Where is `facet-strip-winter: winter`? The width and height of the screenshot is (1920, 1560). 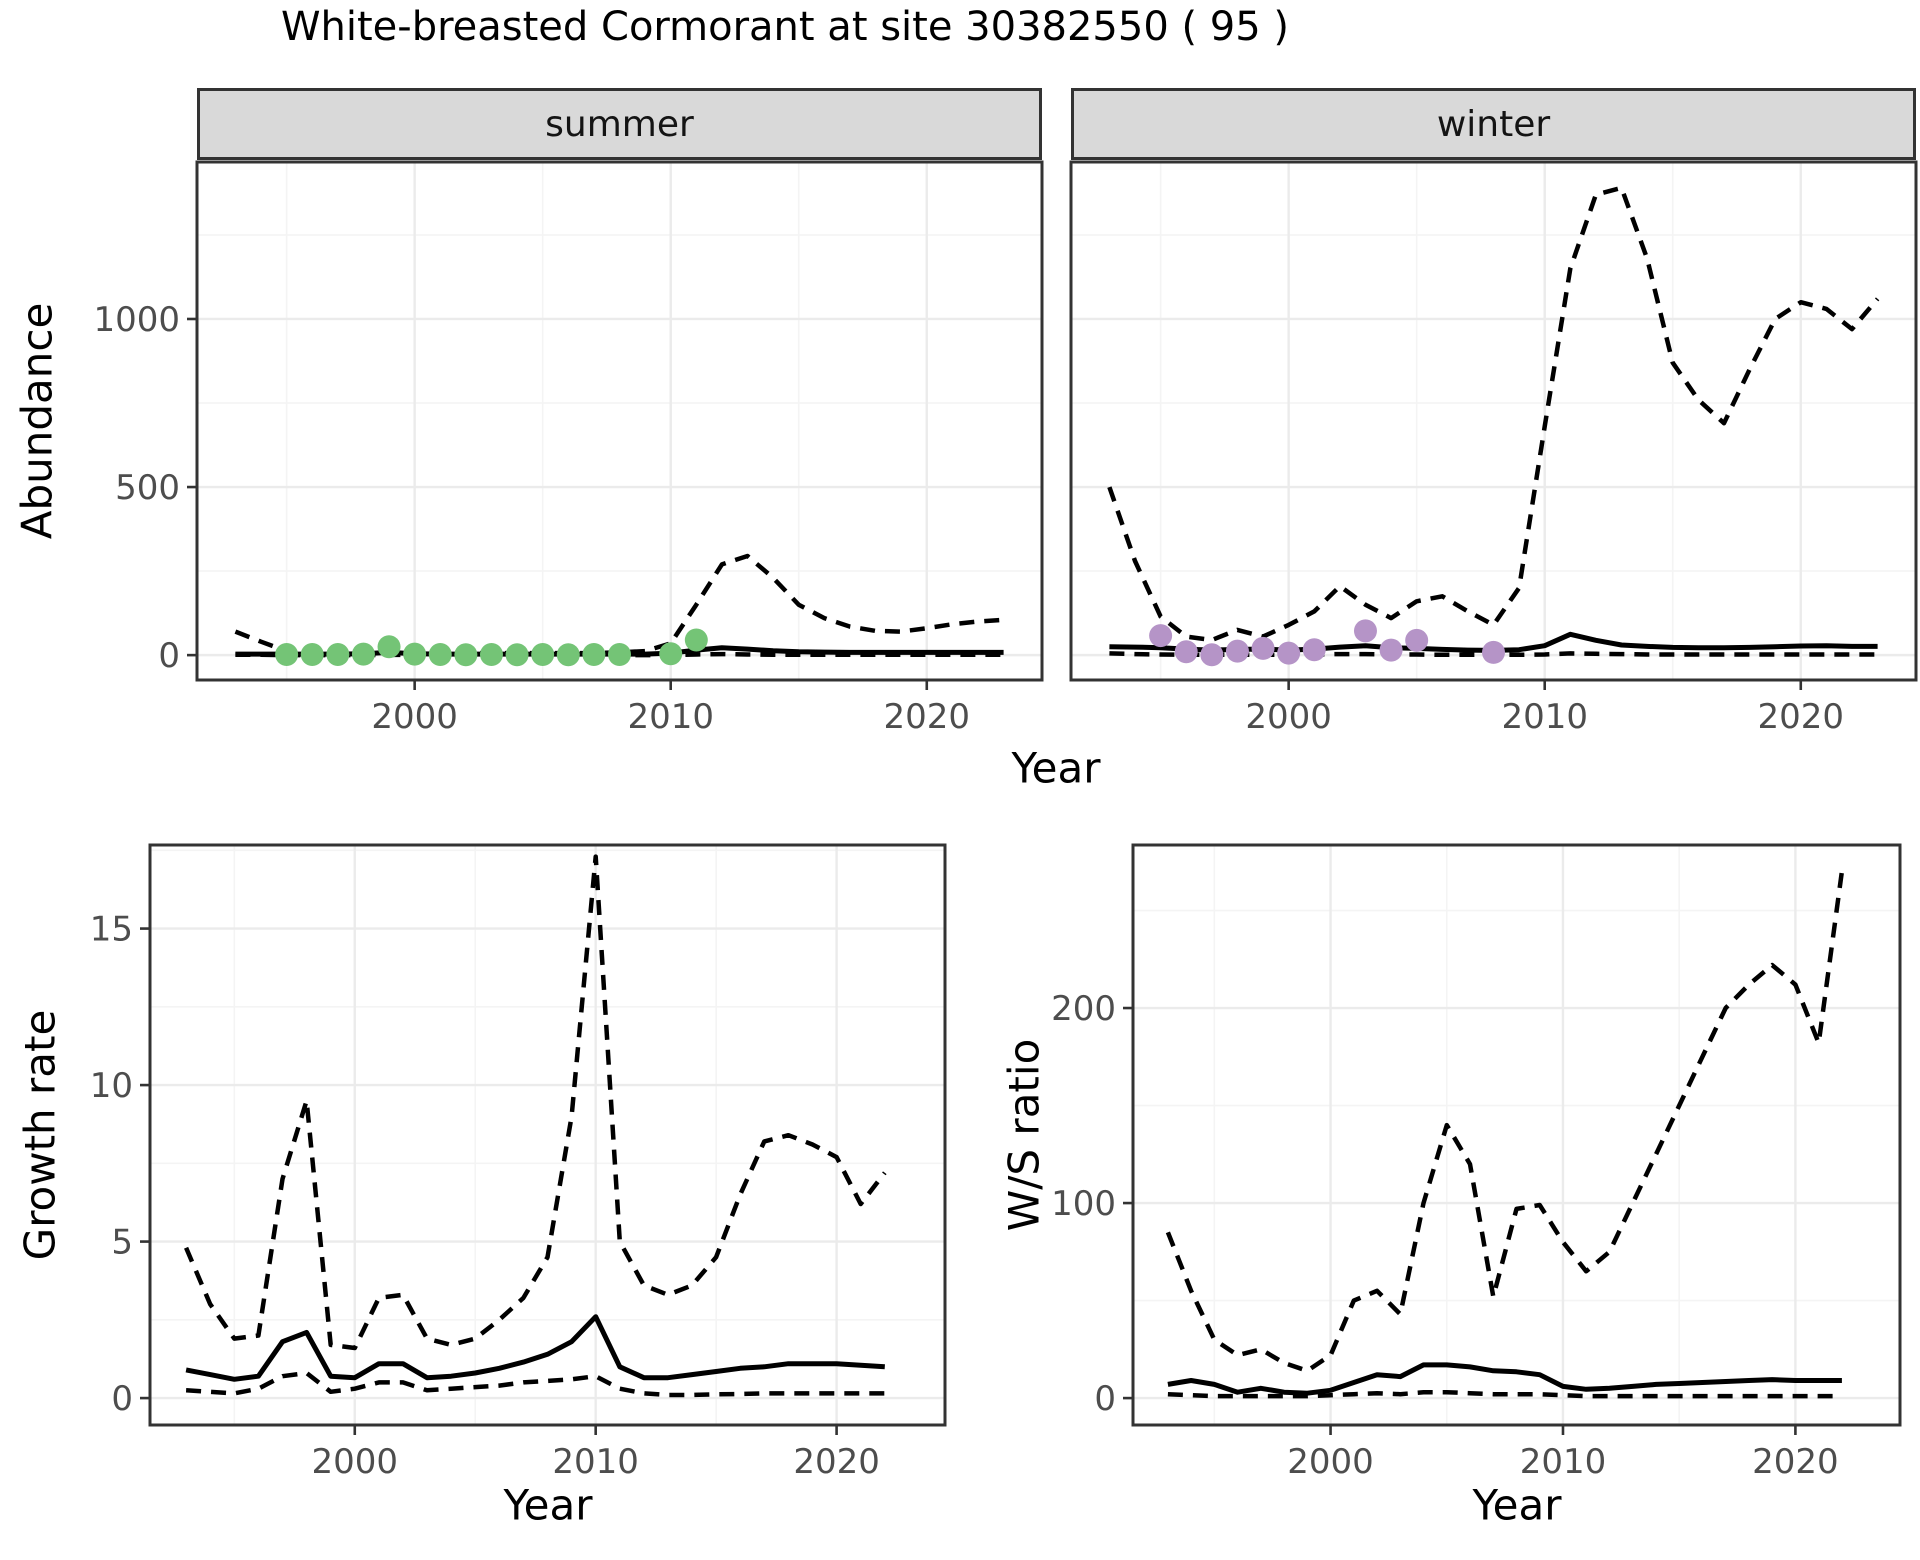 facet-strip-winter: winter is located at coordinates (1493, 124).